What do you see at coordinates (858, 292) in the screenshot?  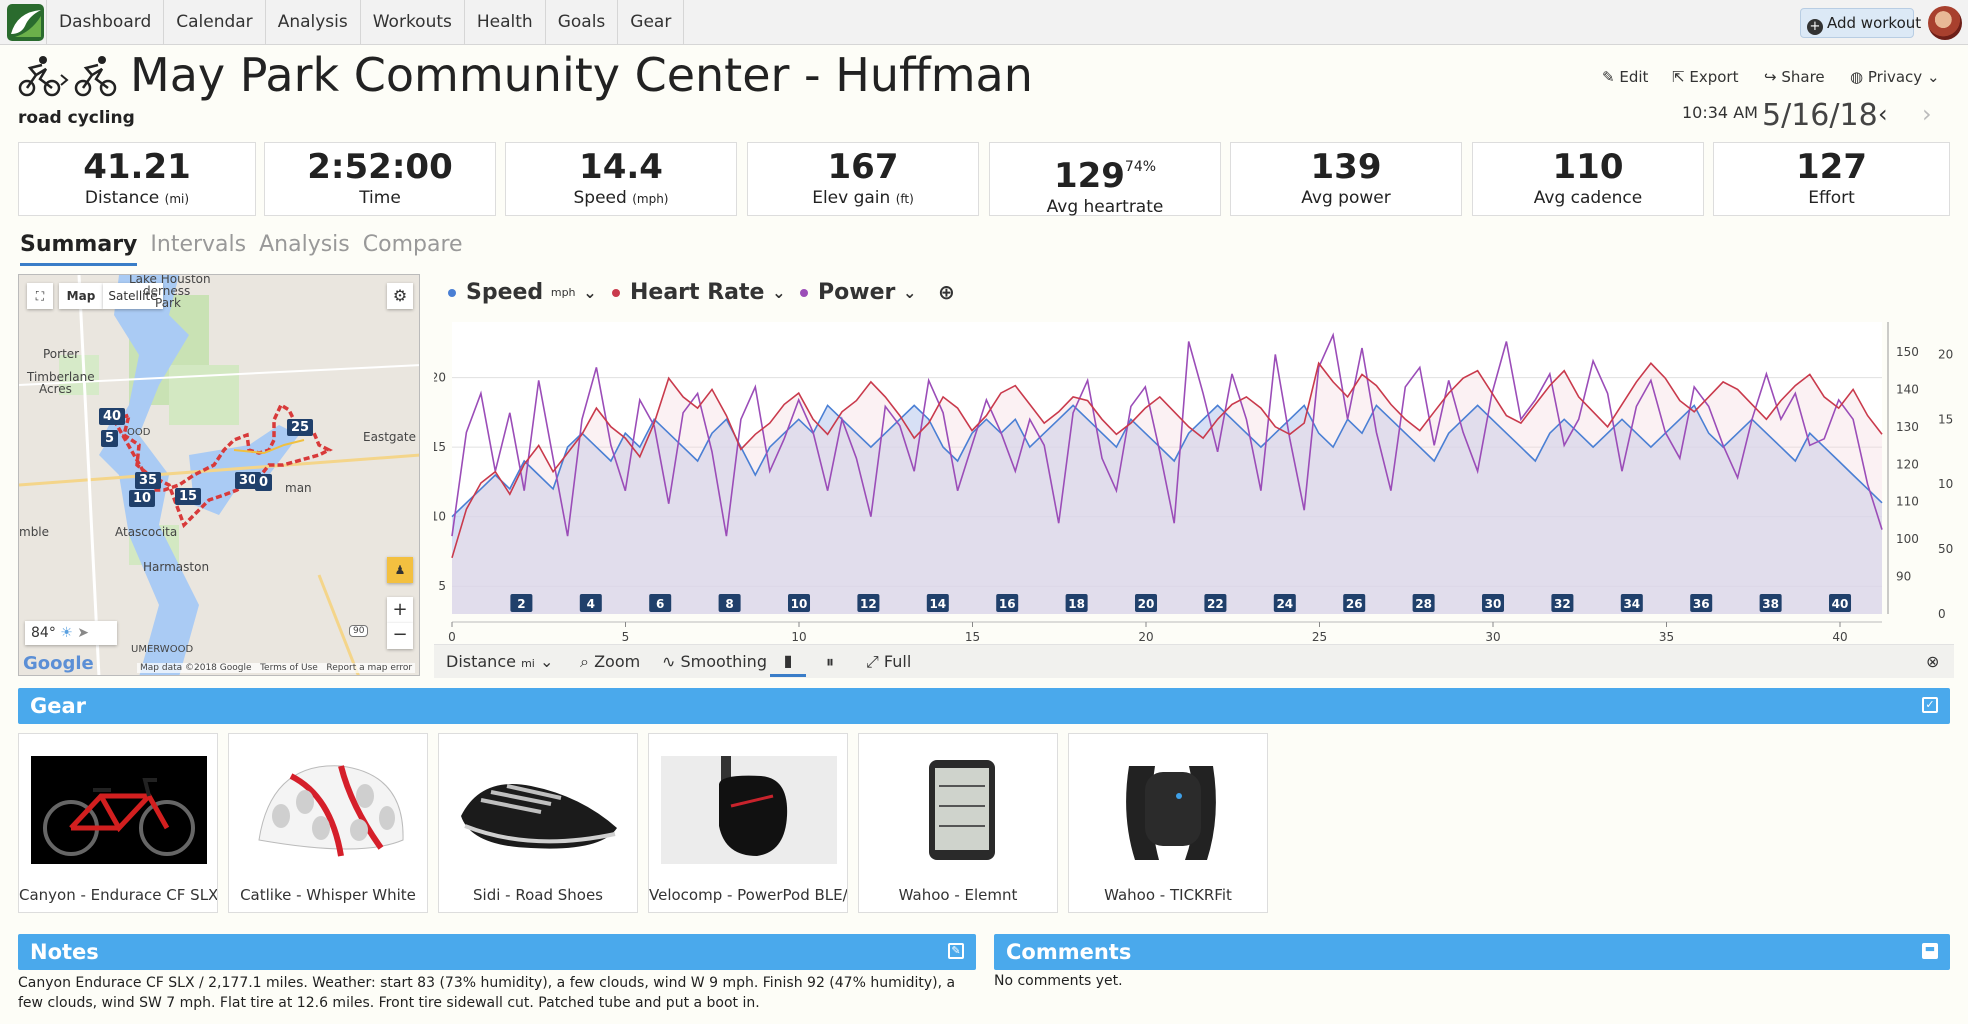 I see `legend-power: Power ⌄` at bounding box center [858, 292].